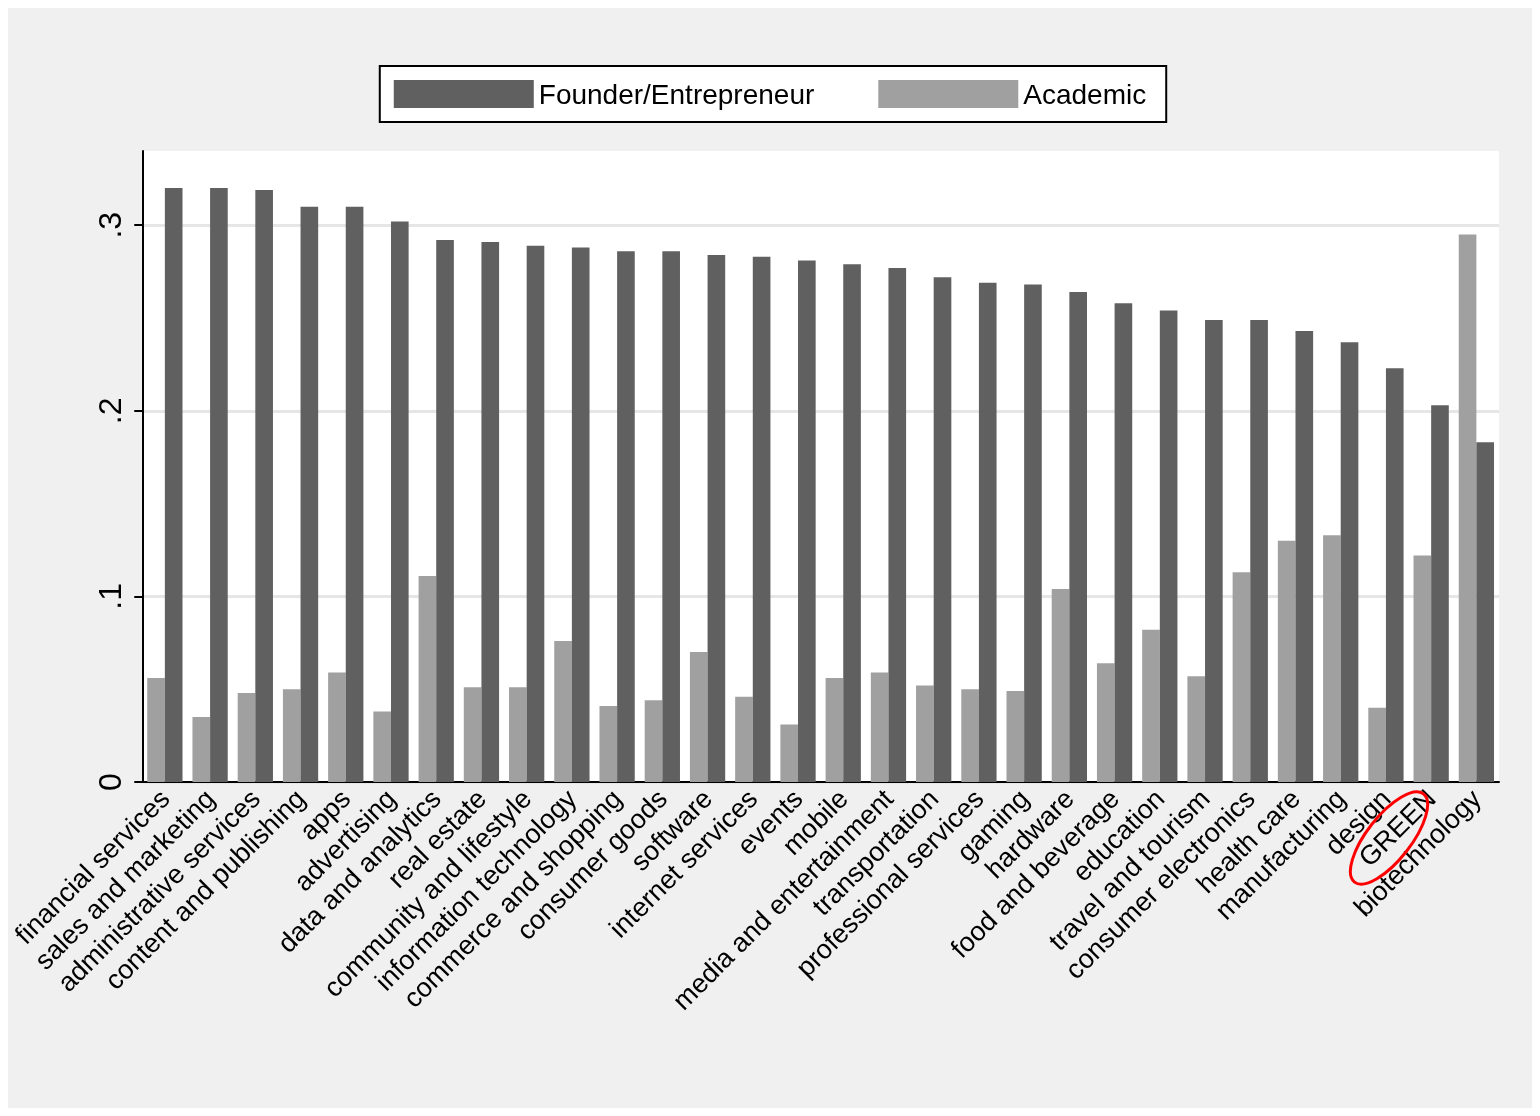  Describe the element at coordinates (110, 225) in the screenshot. I see `y-tick-label: .3` at that location.